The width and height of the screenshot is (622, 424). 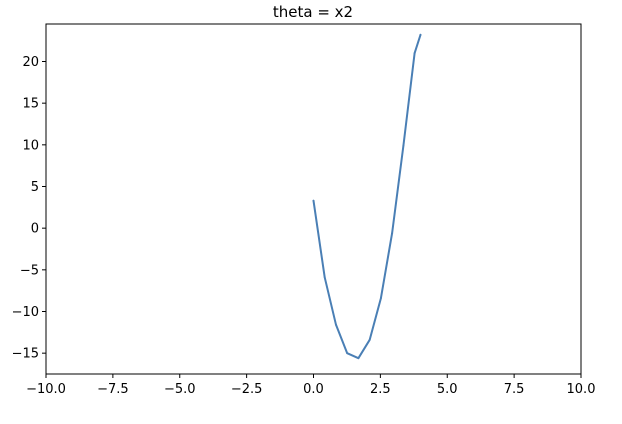 I want to click on x-axis: −10.0 −7.5 −5.0 −2.5 0.0 2.5 5.0 7.5 10.0, so click(x=310, y=385).